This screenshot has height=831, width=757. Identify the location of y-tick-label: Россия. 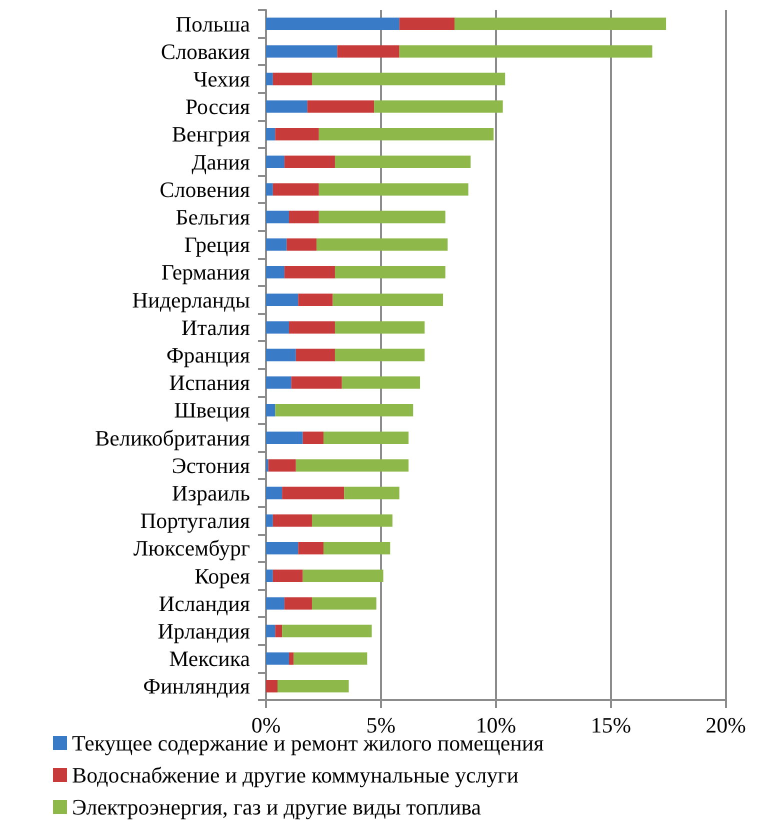
(217, 107).